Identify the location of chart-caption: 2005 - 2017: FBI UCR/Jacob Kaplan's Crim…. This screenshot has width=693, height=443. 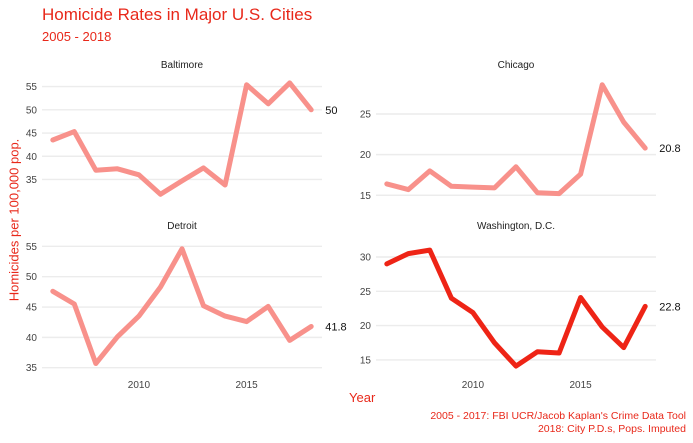
(558, 423).